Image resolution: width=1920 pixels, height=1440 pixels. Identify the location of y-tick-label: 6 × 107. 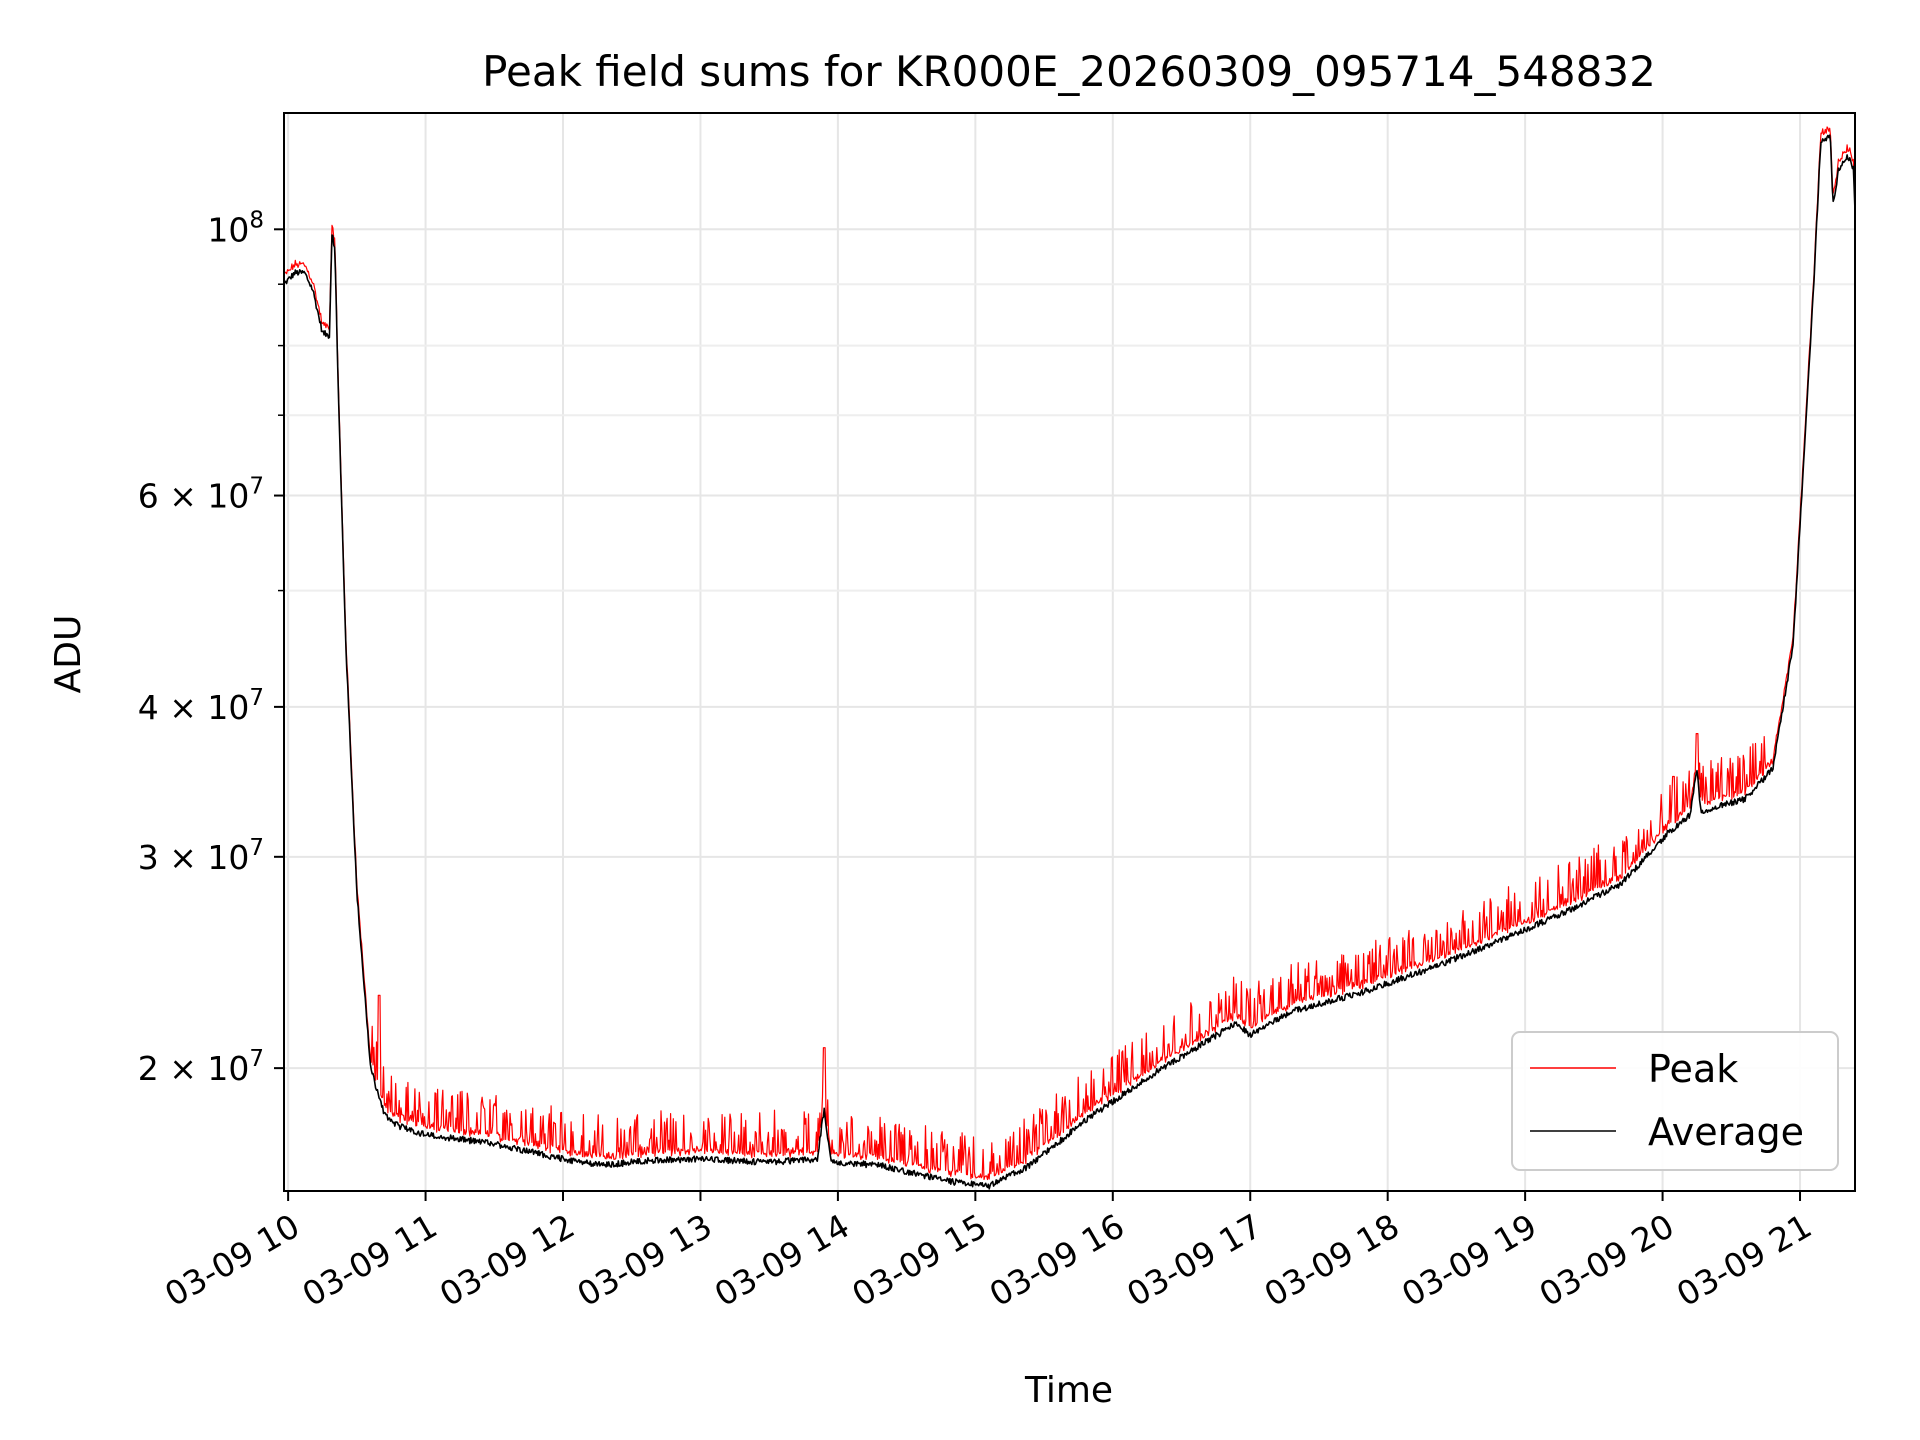
(201, 495).